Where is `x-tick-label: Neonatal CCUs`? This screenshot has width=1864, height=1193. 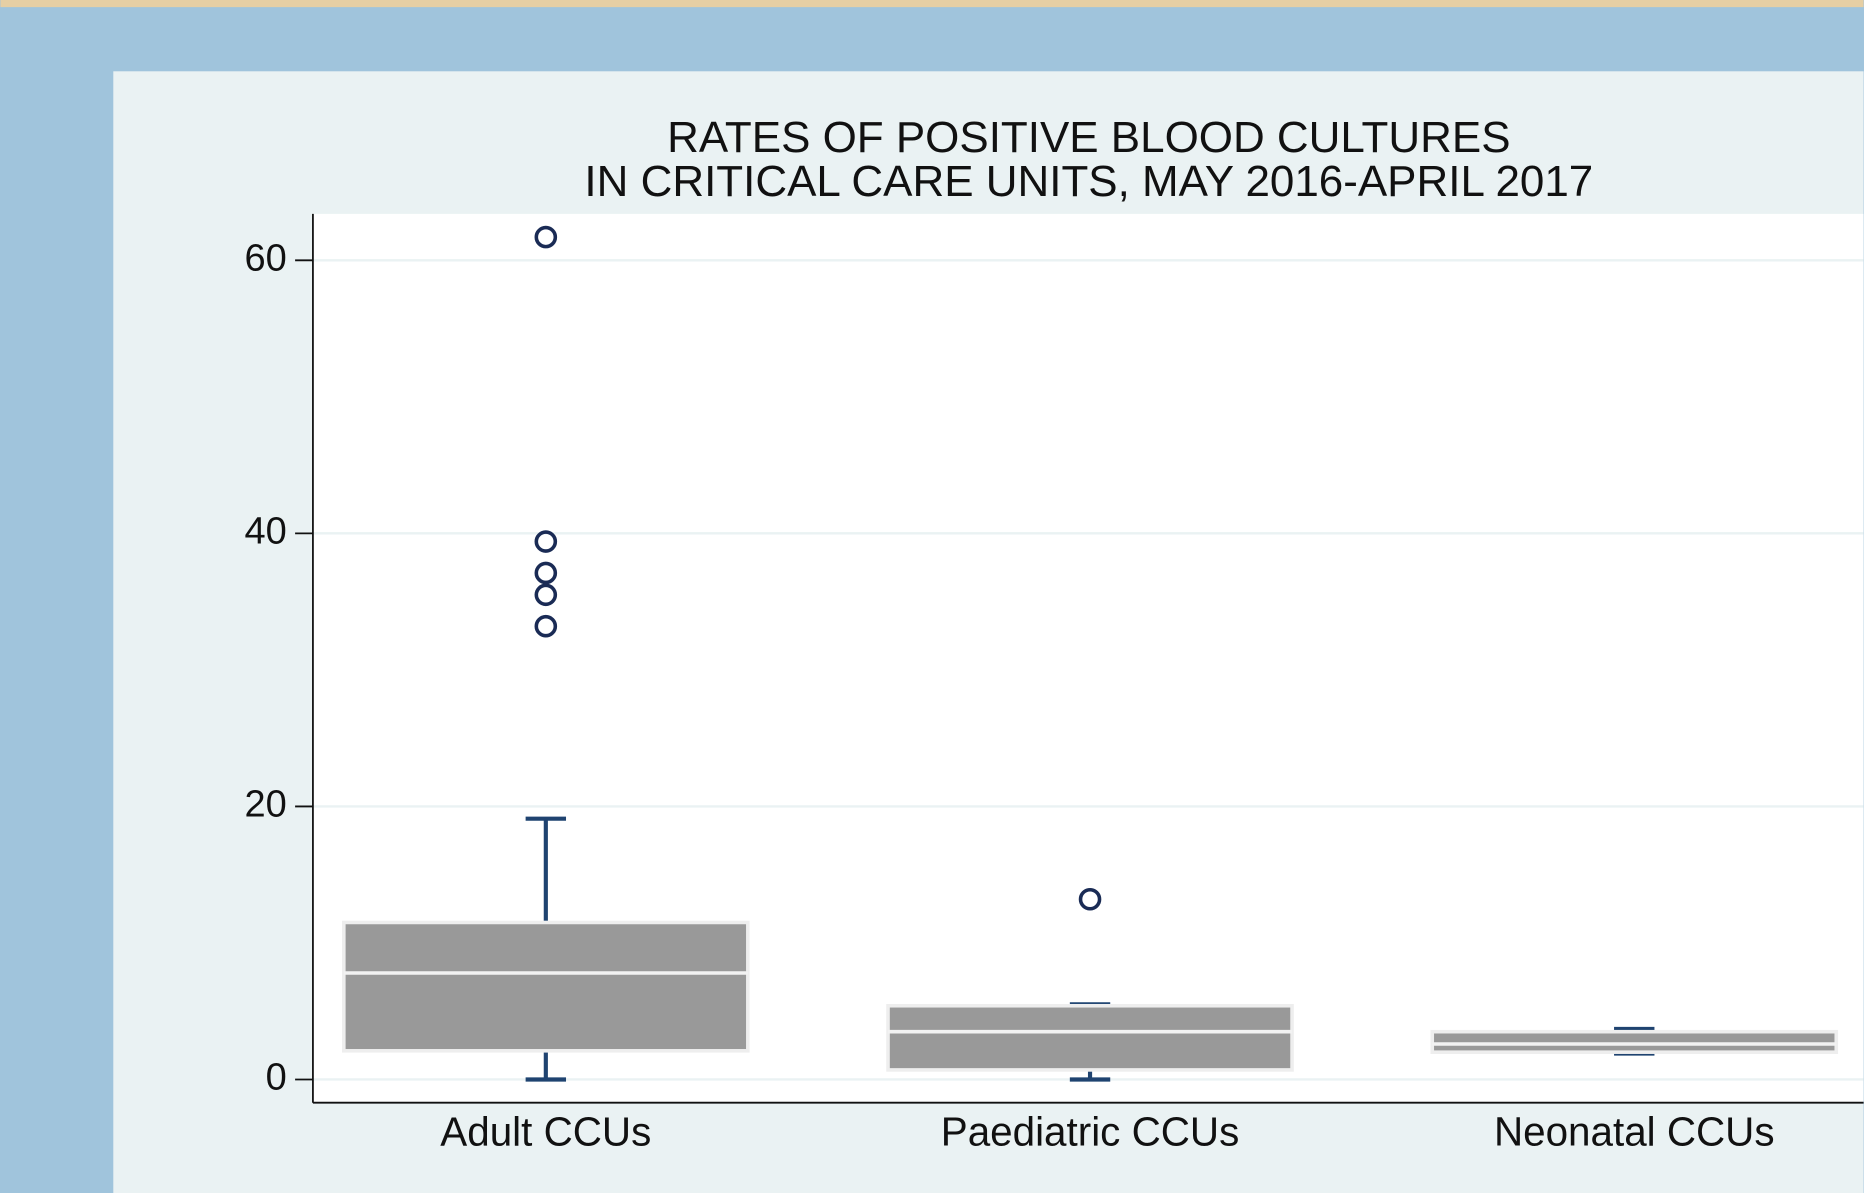 x-tick-label: Neonatal CCUs is located at coordinates (1634, 1131).